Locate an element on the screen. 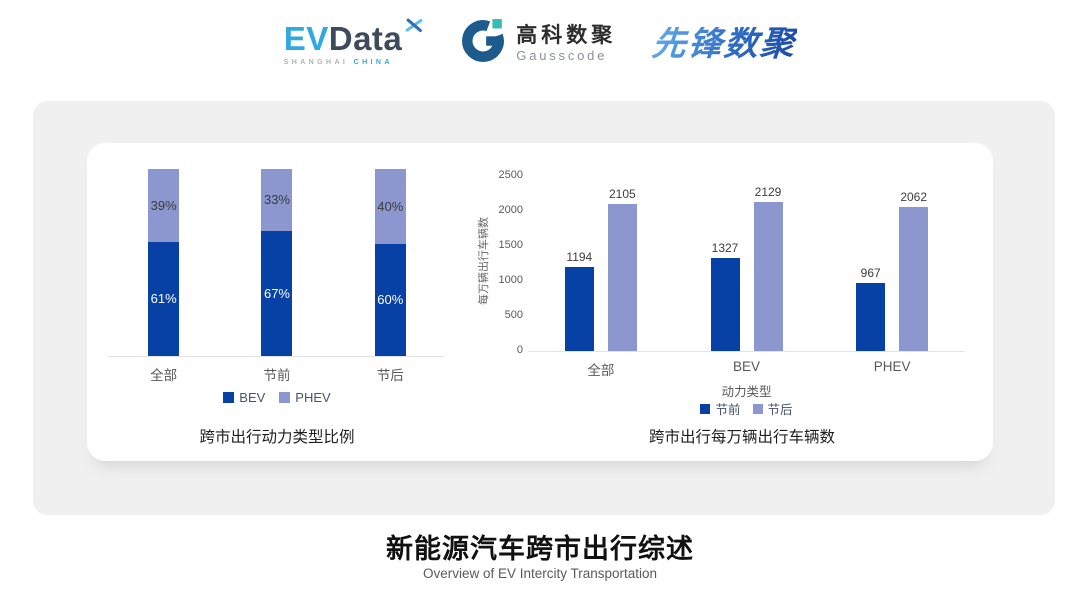 This screenshot has width=1080, height=608. legend-item-节后: 节后 is located at coordinates (772, 408).